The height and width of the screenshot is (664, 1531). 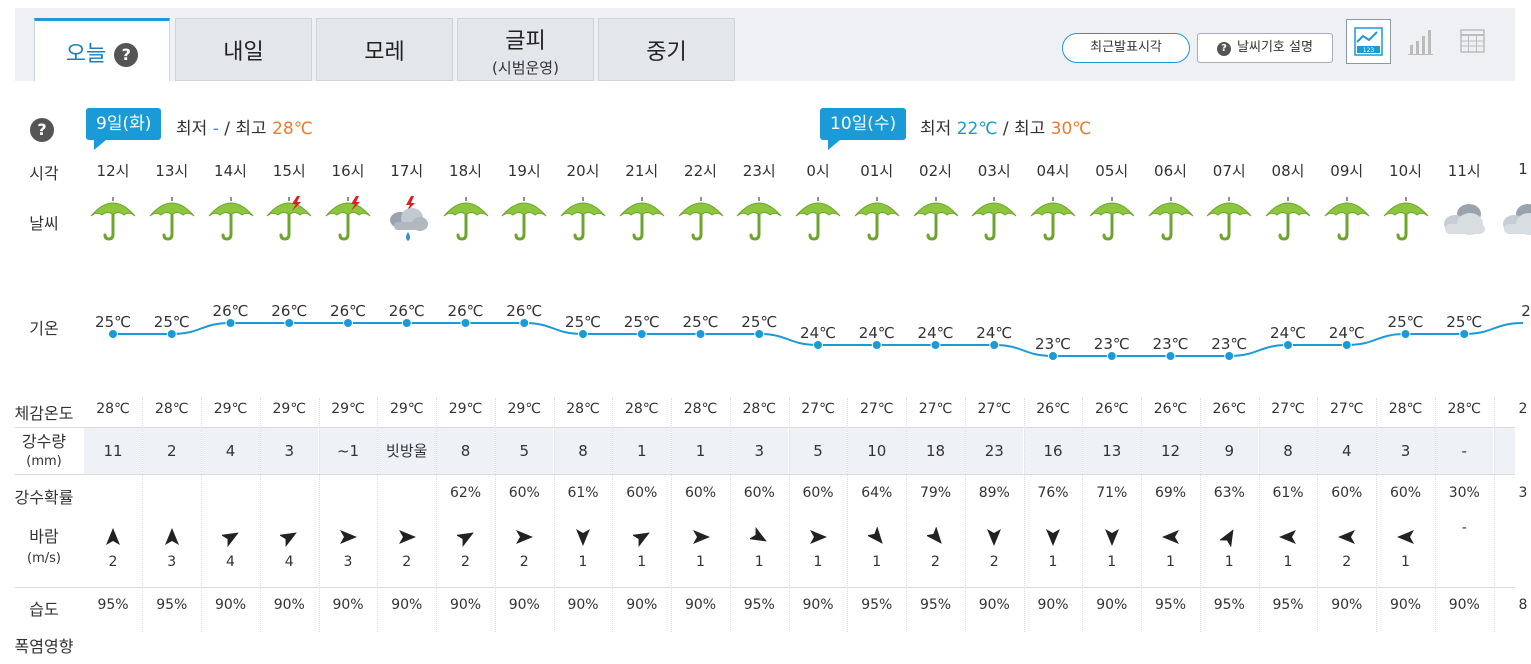 I want to click on row-label-temp: 기온, so click(x=44, y=328).